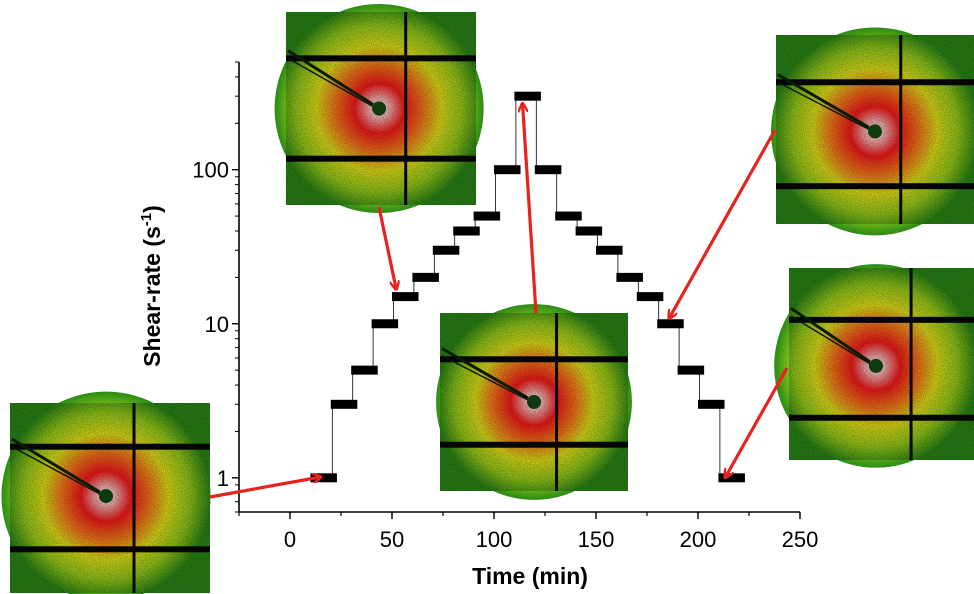 This screenshot has height=594, width=974. Describe the element at coordinates (698, 539) in the screenshot. I see `x-tick-label: 200` at that location.